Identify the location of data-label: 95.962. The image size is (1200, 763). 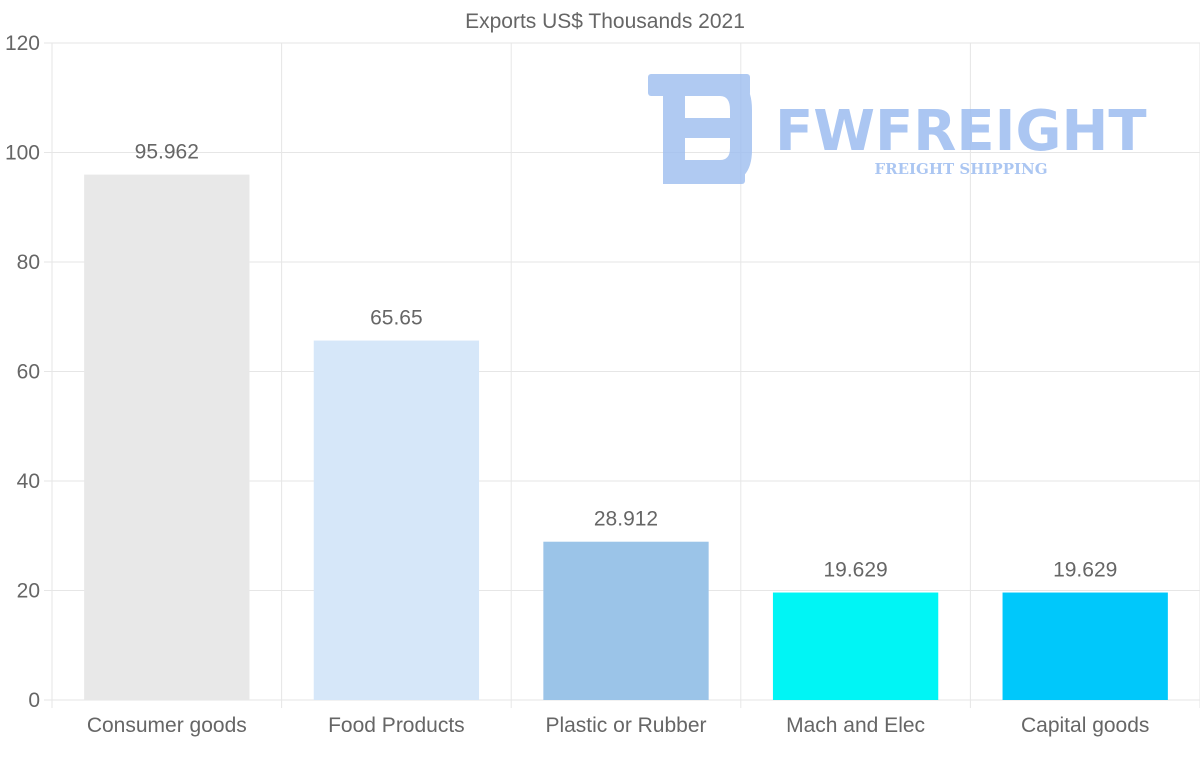
(167, 152).